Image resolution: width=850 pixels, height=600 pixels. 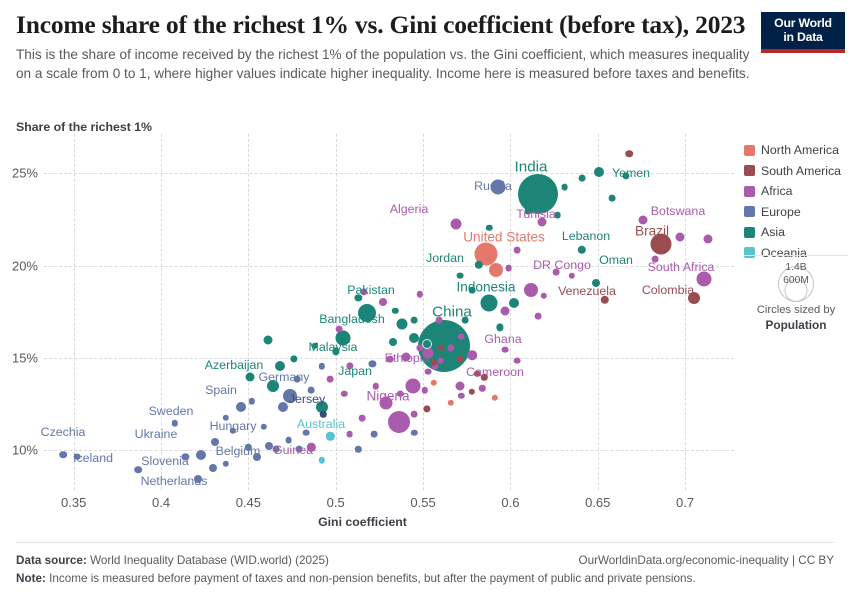 What do you see at coordinates (803, 32) in the screenshot?
I see `owid-logo: Our World in Data` at bounding box center [803, 32].